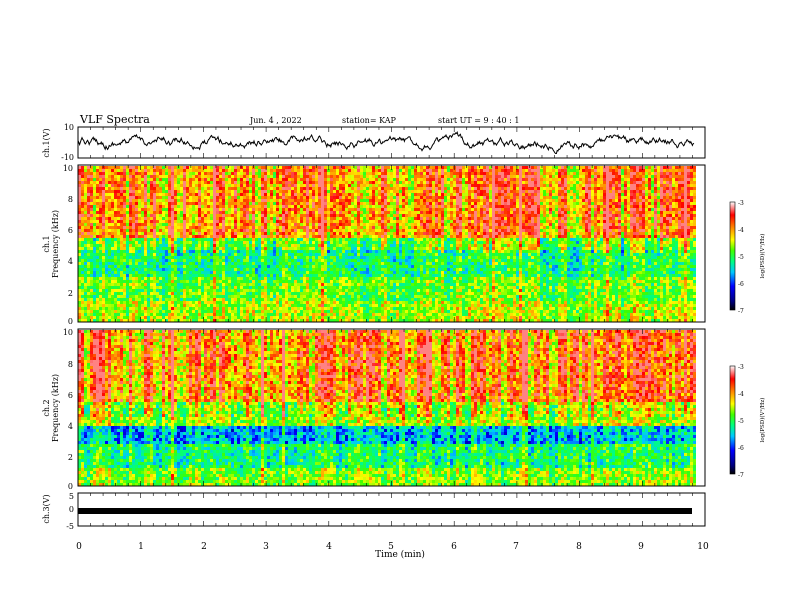 Image resolution: width=792 pixels, height=612 pixels. What do you see at coordinates (747, 421) in the screenshot?
I see `colorbar-ch2: -3 -4 -5 -6 -7 log(PSD)(V²/Hz)` at bounding box center [747, 421].